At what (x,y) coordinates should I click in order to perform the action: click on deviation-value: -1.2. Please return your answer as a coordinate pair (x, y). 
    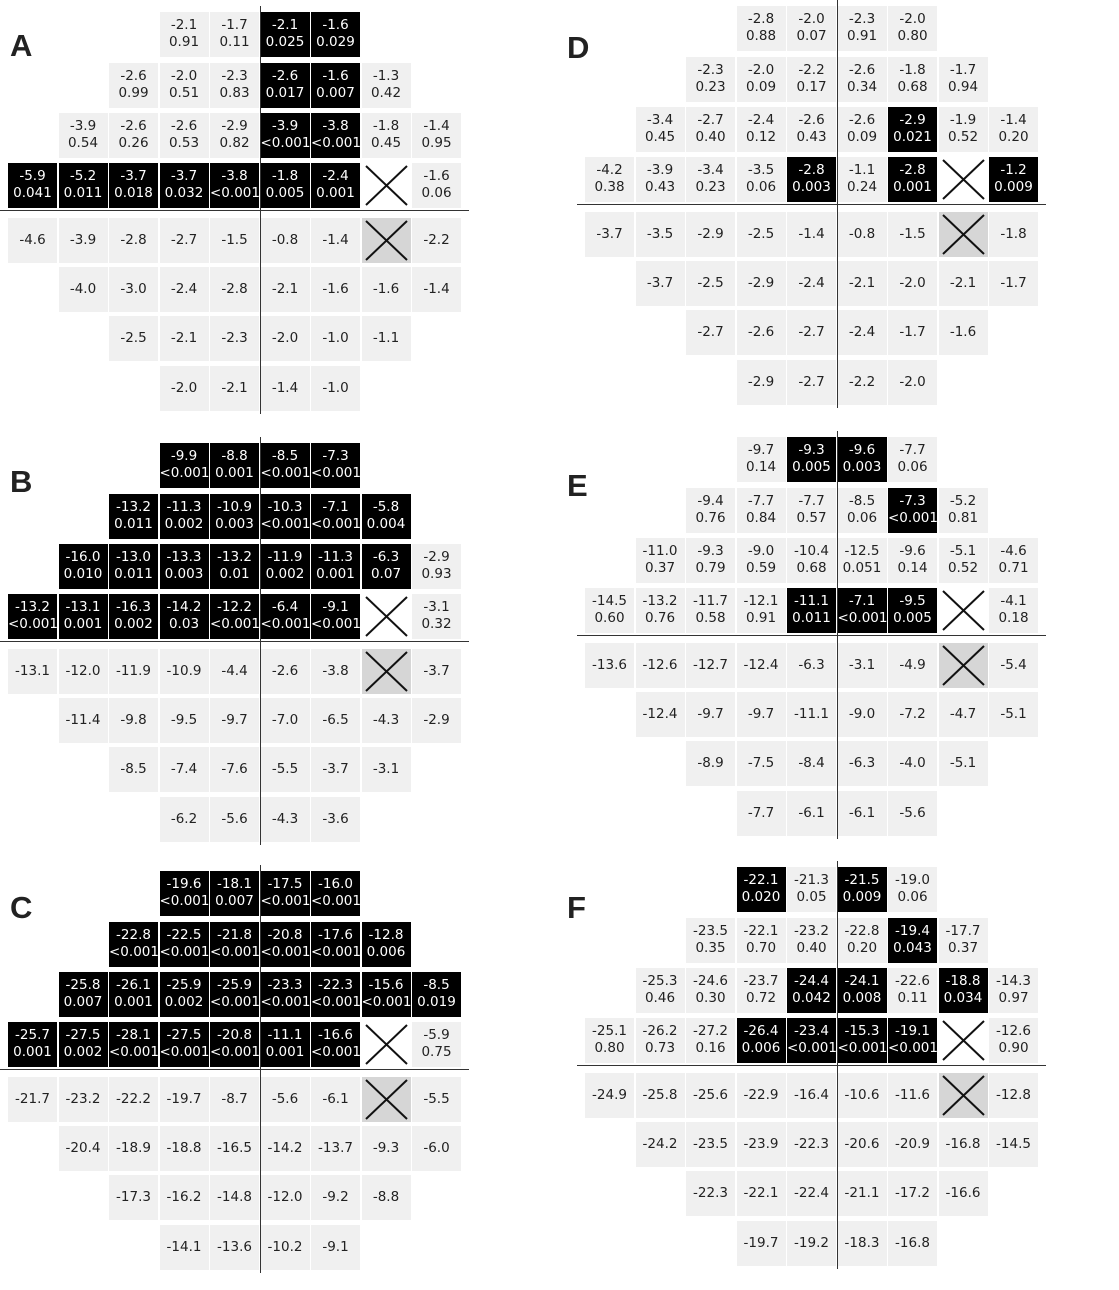
    Looking at the image, I should click on (1013, 170).